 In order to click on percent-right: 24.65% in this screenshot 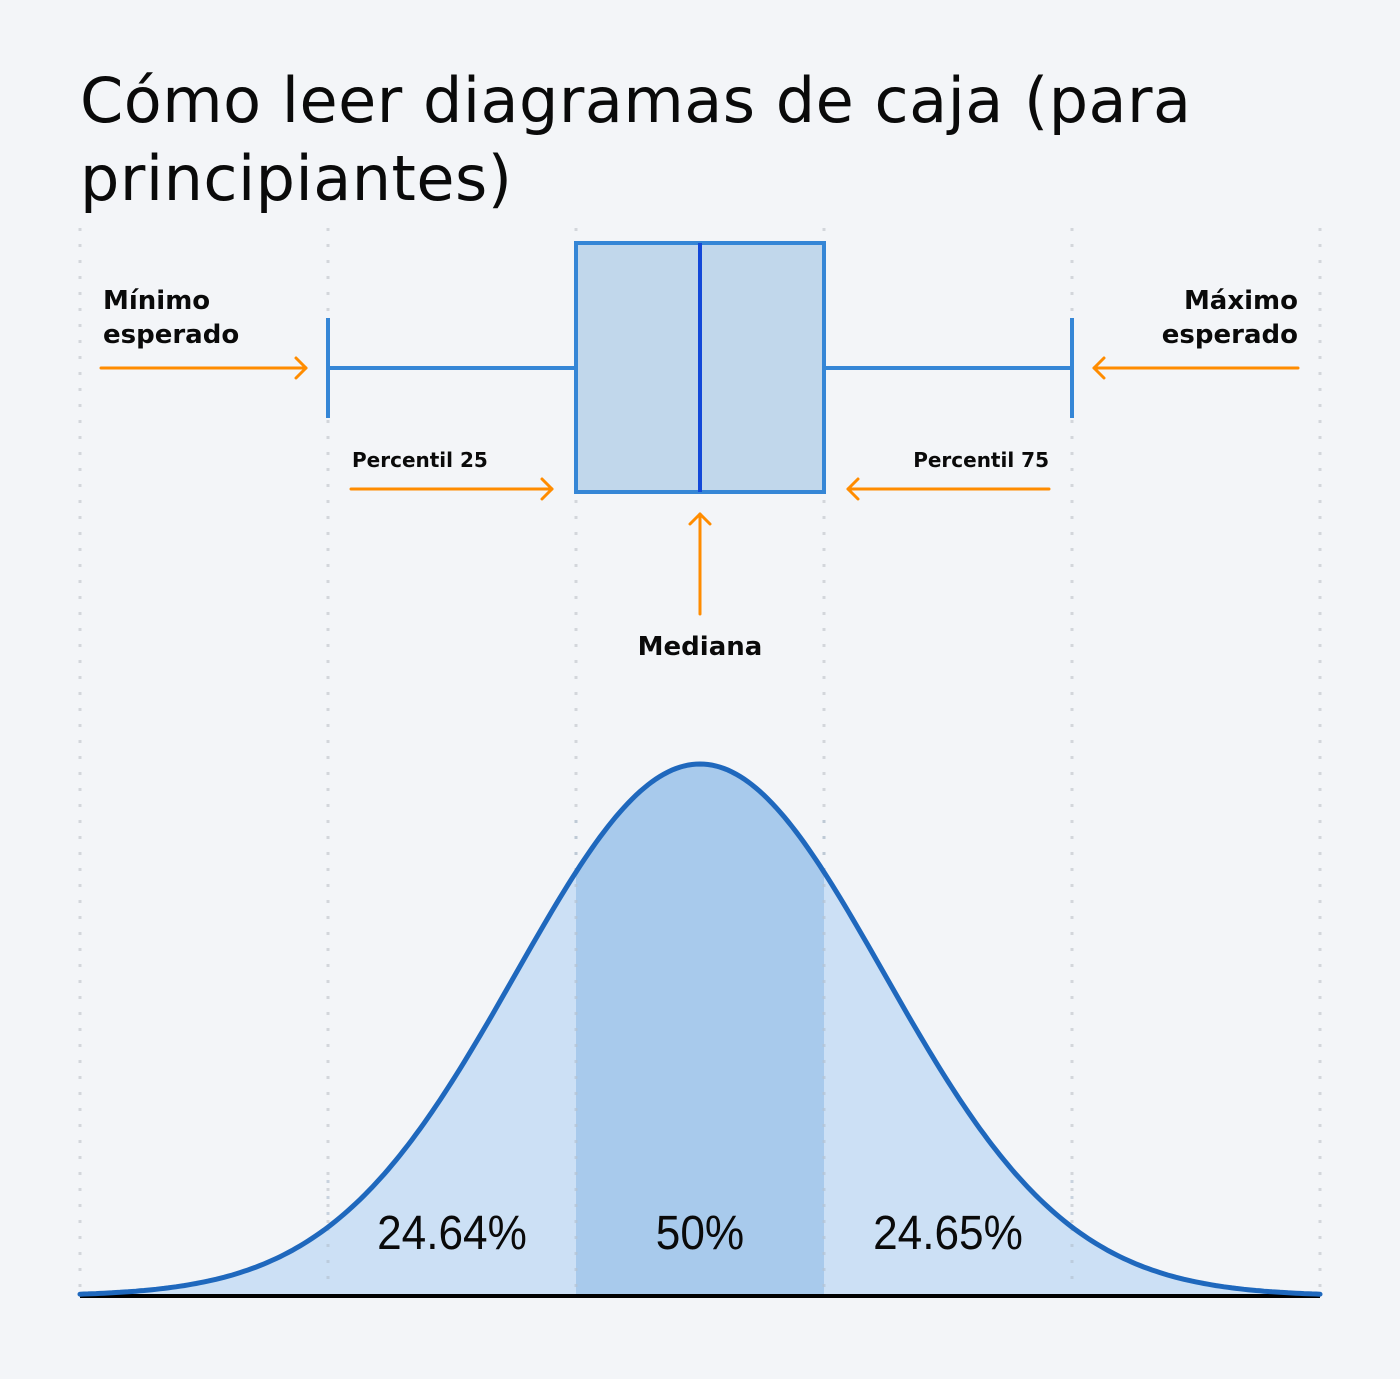, I will do `click(948, 1233)`.